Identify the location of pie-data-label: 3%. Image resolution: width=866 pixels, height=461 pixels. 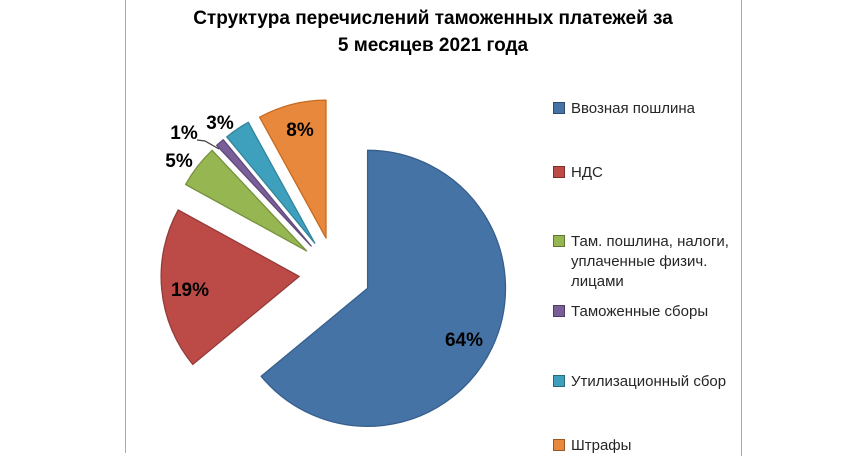
(220, 123).